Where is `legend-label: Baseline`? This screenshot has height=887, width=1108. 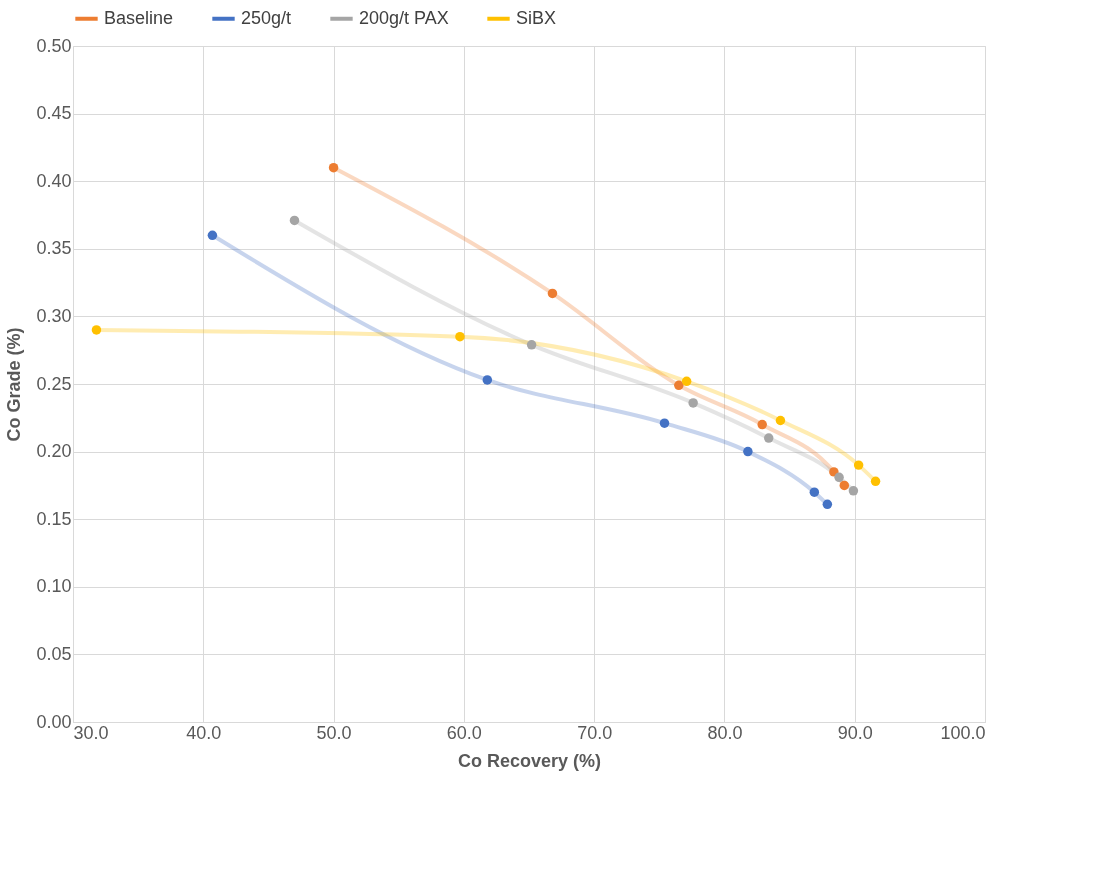 legend-label: Baseline is located at coordinates (139, 17).